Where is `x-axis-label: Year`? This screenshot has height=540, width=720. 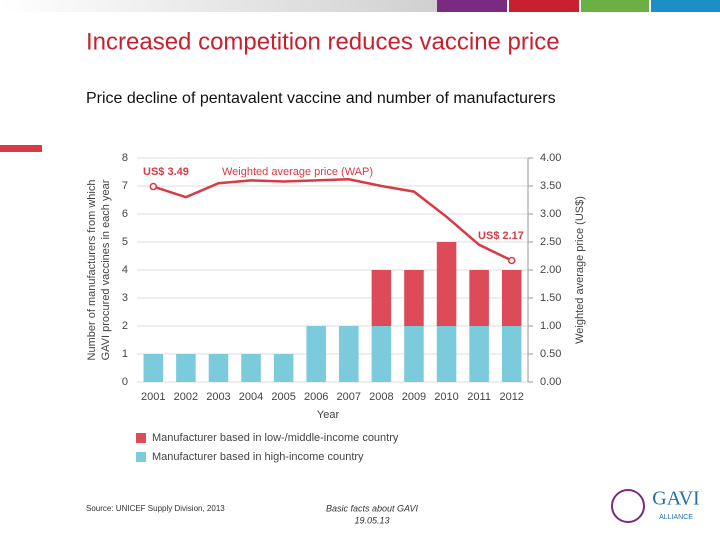
x-axis-label: Year is located at coordinates (328, 415).